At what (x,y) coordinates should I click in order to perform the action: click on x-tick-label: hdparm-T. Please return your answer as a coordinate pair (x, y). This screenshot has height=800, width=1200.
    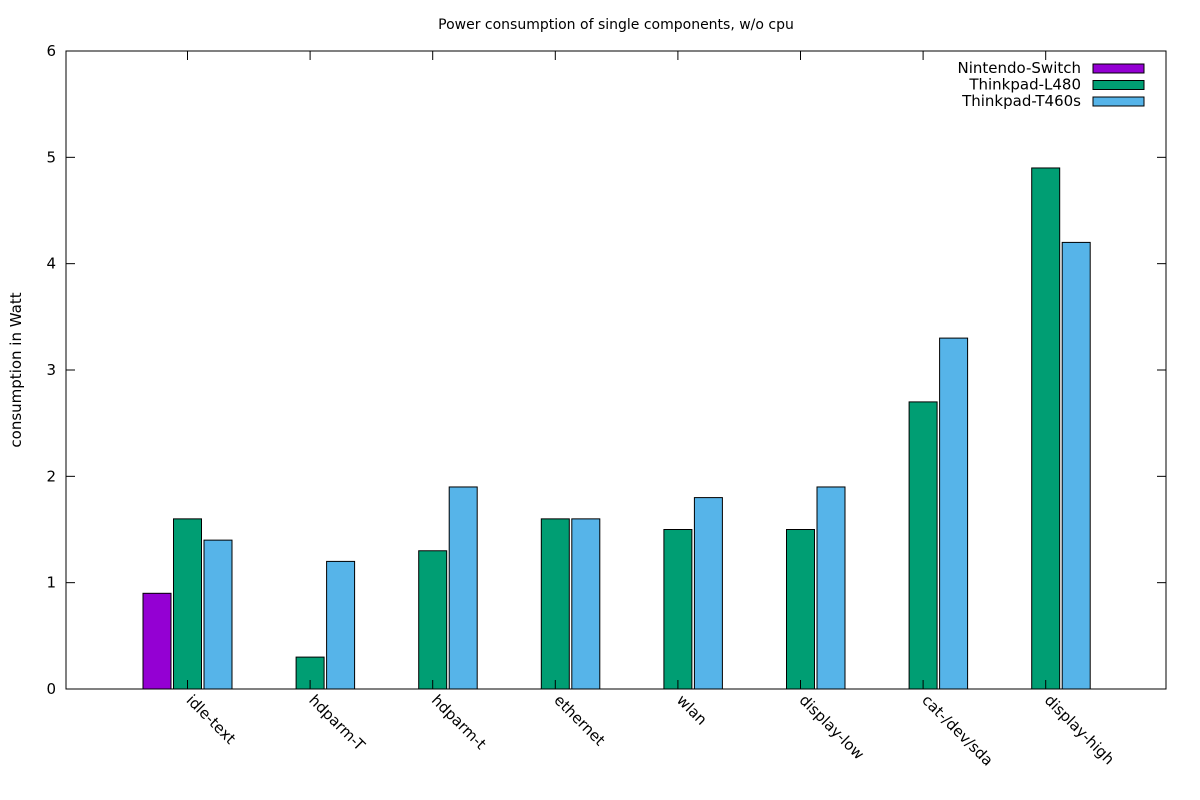
    Looking at the image, I should click on (337, 723).